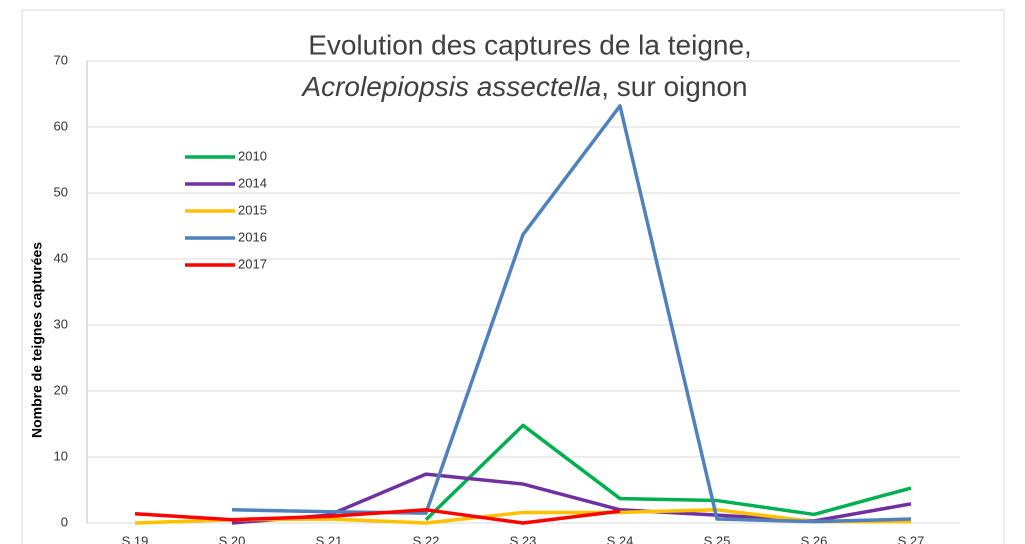 The width and height of the screenshot is (1025, 544). Describe the element at coordinates (61, 323) in the screenshot. I see `y-tick-label: 30` at that location.